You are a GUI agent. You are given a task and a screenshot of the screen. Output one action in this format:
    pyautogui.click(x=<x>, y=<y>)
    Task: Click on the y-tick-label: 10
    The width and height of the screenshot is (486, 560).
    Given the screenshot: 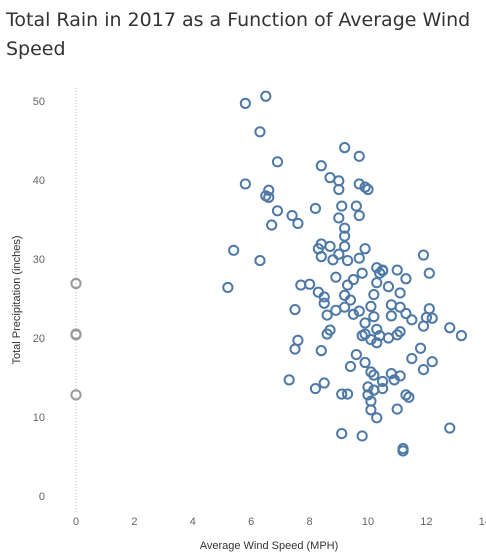 What is the action you would take?
    pyautogui.click(x=39, y=418)
    